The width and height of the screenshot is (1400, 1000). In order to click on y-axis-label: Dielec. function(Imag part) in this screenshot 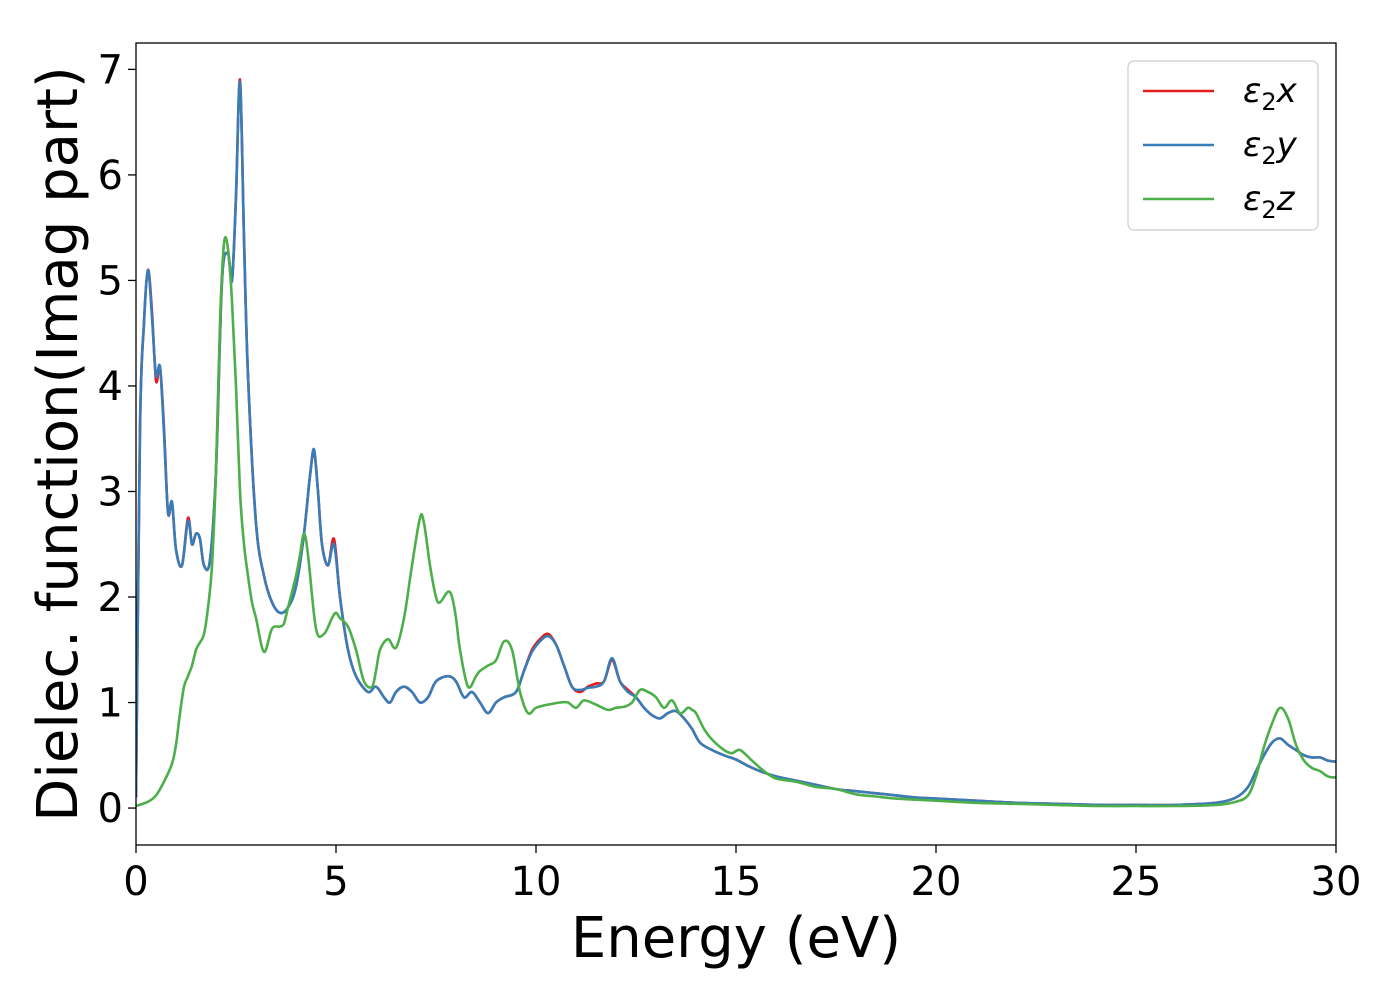, I will do `click(58, 444)`.